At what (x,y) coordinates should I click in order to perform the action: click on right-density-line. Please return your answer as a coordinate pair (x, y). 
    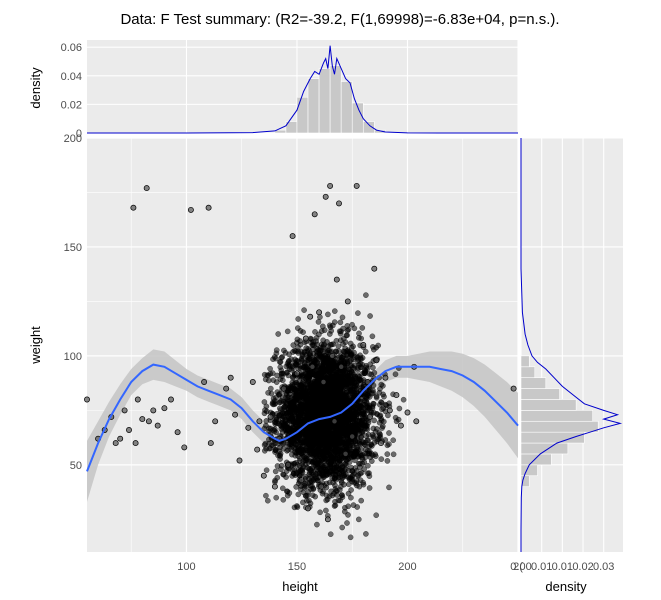
    Looking at the image, I should click on (571, 345).